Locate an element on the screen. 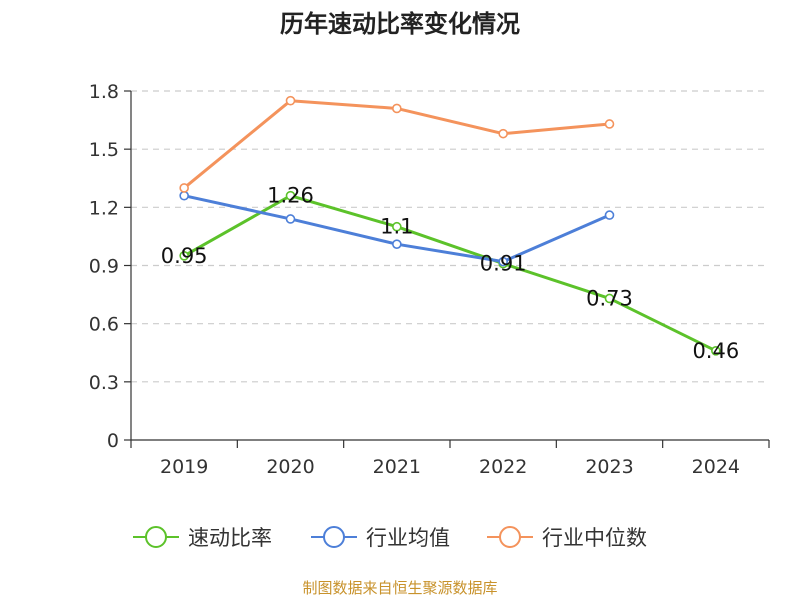 This screenshot has width=800, height=600. x-tick-label: 2019 is located at coordinates (184, 467).